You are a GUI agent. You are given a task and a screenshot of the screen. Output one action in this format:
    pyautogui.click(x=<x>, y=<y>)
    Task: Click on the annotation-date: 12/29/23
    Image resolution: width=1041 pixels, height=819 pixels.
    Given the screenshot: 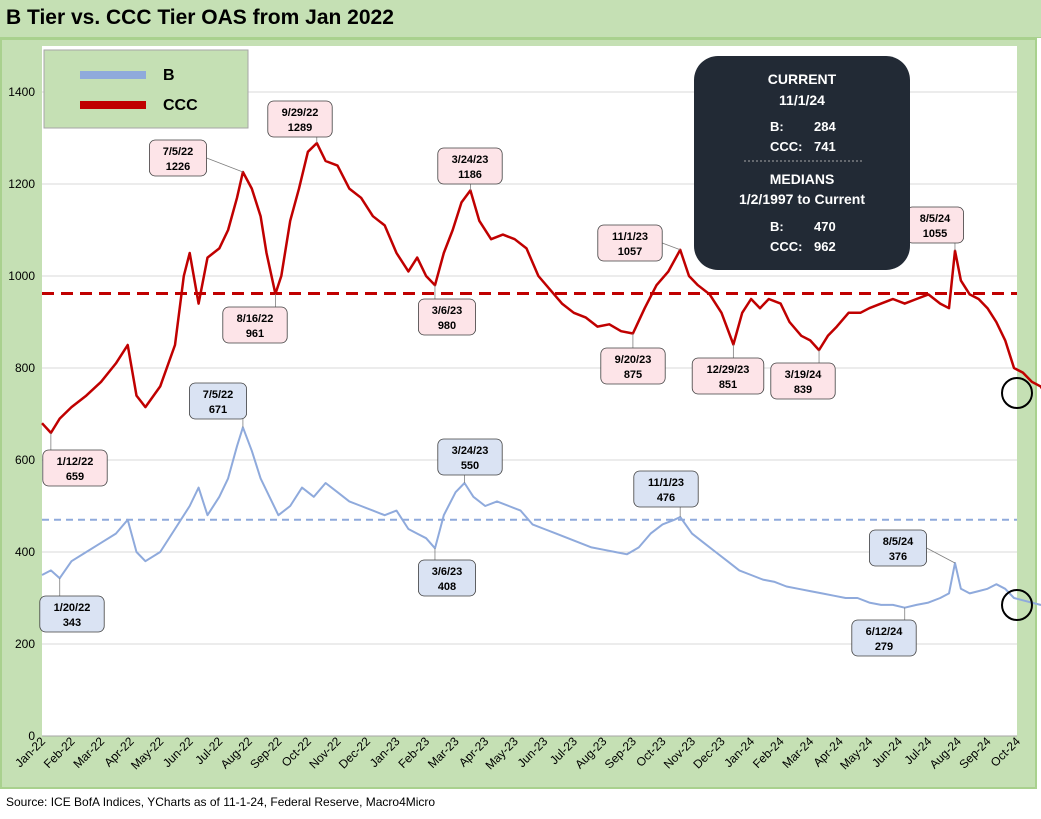 What is the action you would take?
    pyautogui.click(x=728, y=370)
    